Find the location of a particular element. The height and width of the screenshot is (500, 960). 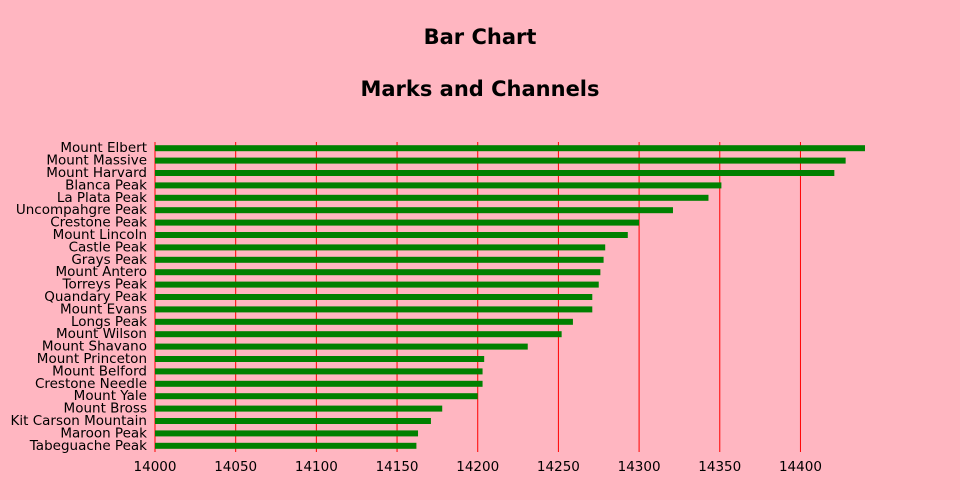

x-tick-label: 14400 is located at coordinates (800, 467).